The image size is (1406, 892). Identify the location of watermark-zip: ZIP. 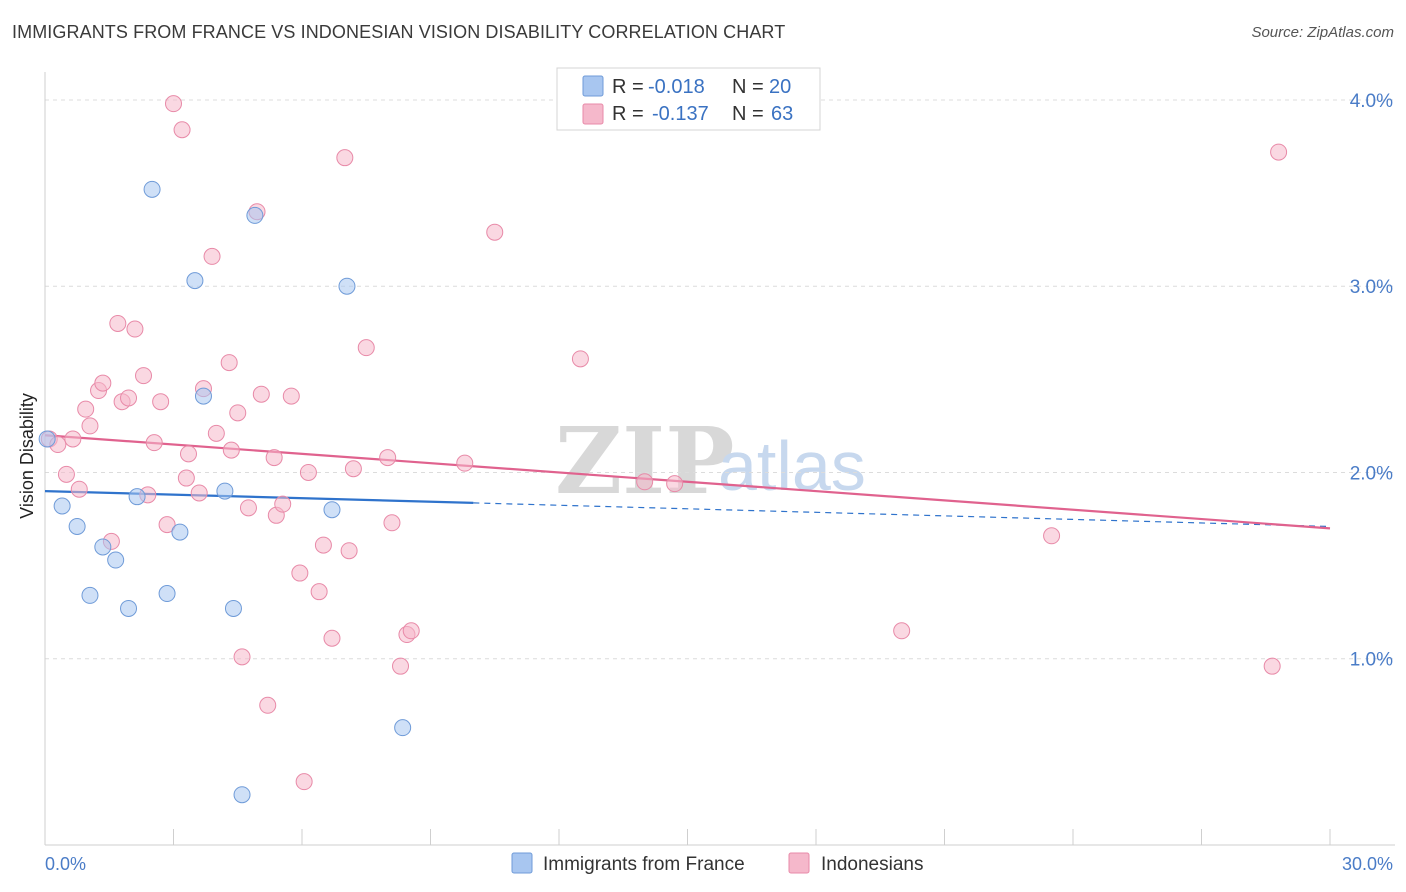
(644, 461).